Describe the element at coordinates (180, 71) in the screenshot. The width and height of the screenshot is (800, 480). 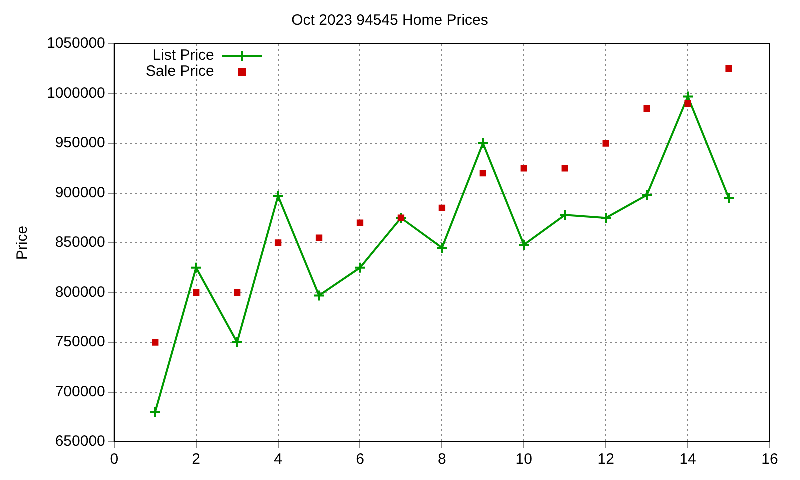
I see `legend-label: Sale Price` at that location.